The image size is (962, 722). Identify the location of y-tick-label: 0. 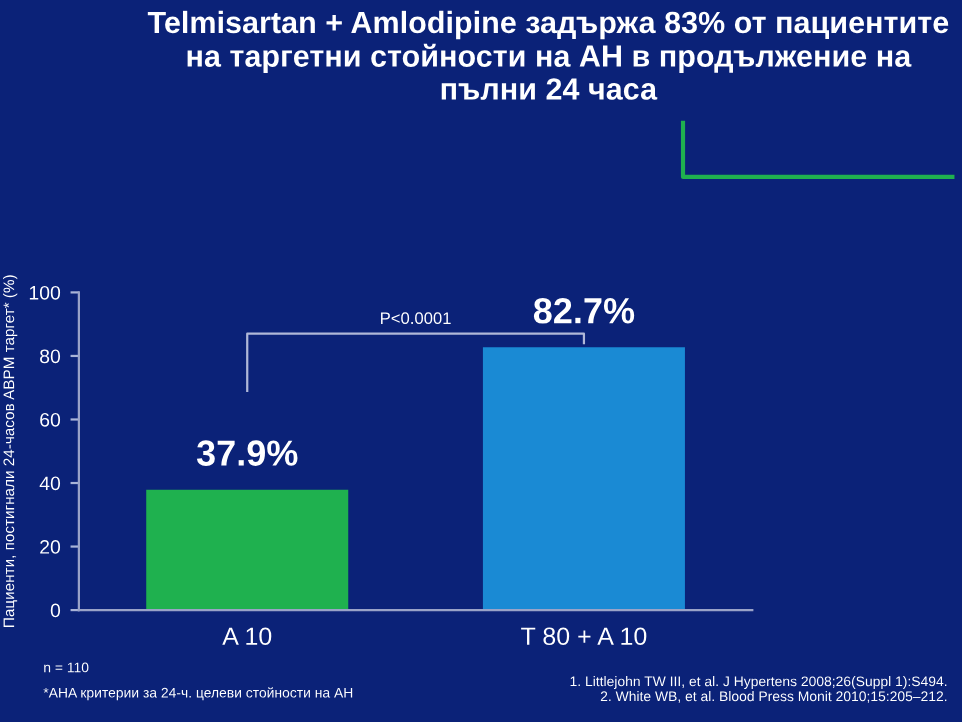
(55, 610).